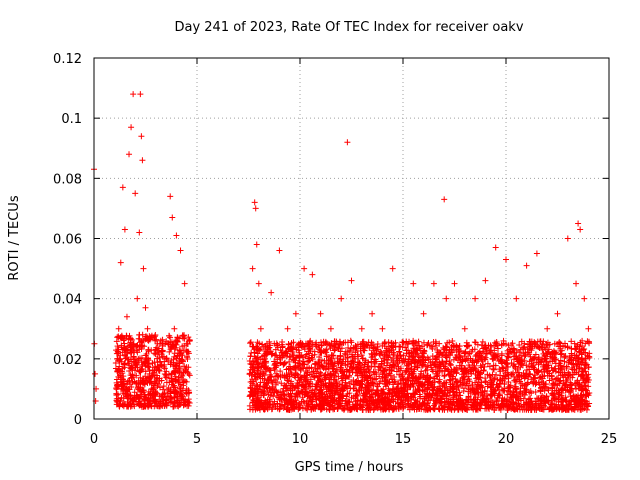 This screenshot has height=480, width=640. I want to click on y-tick-label: 0.08, so click(67, 179).